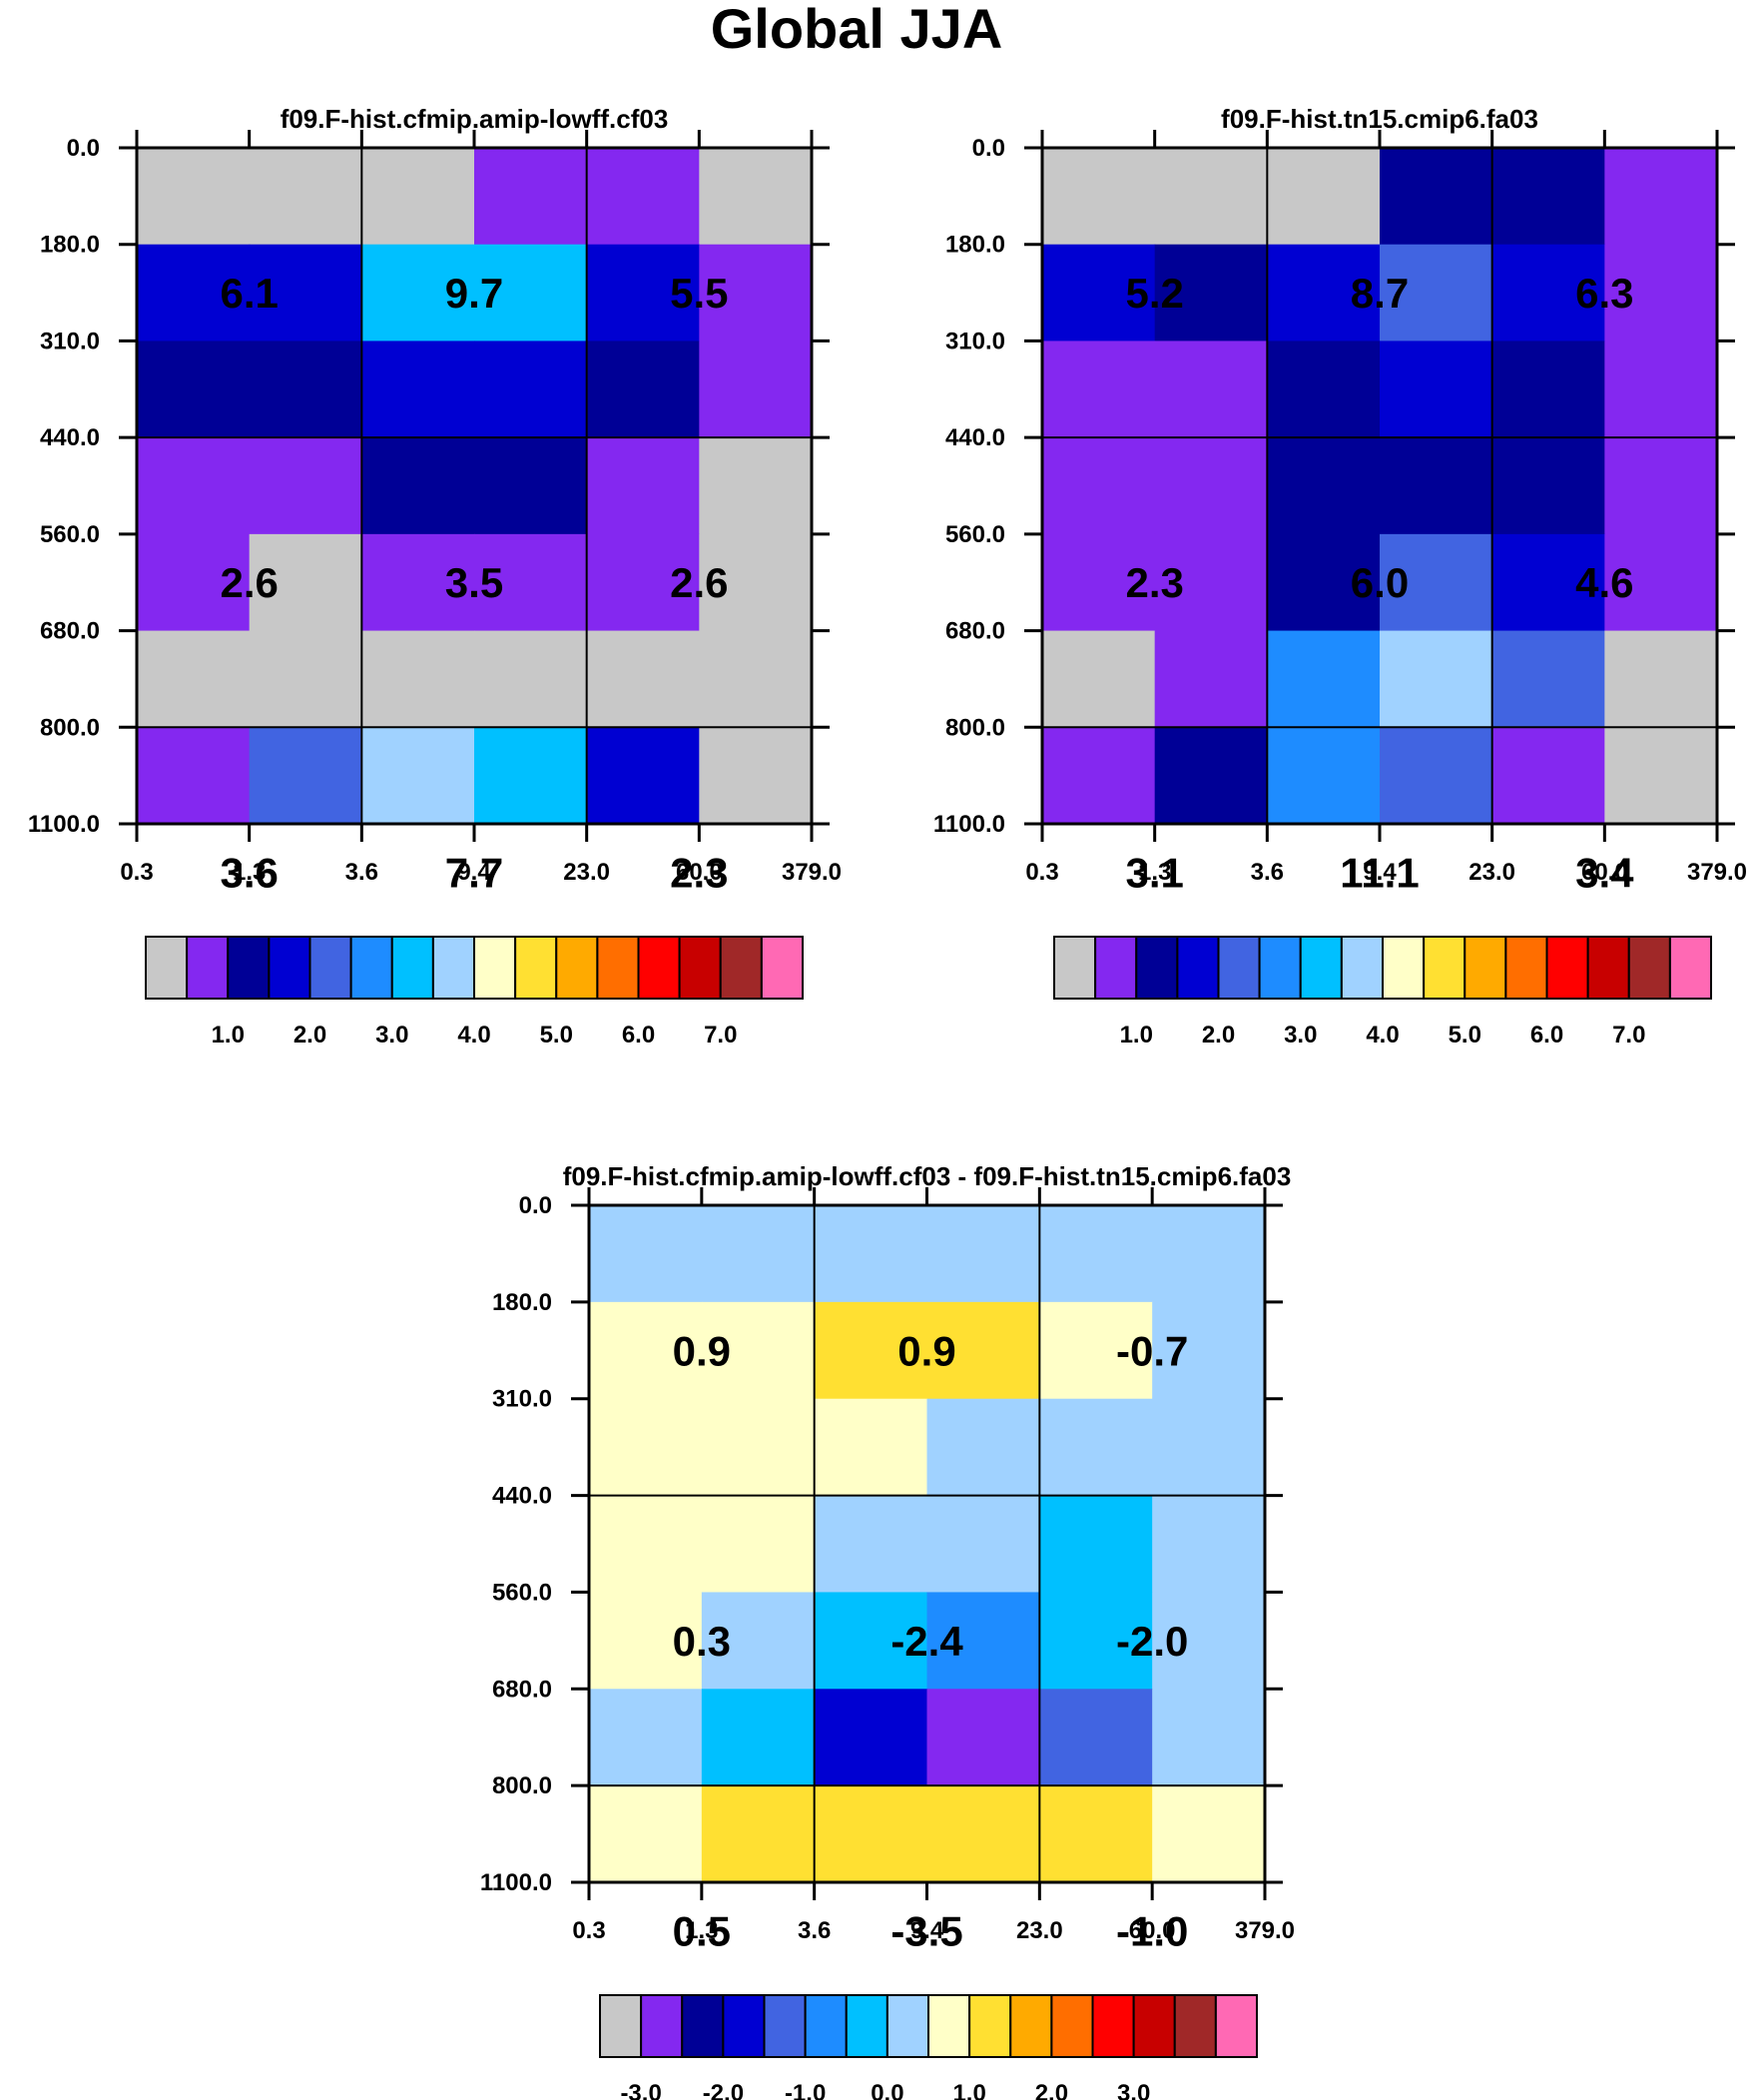 The height and width of the screenshot is (2100, 1760). I want to click on box-value-label: 3.6, so click(249, 872).